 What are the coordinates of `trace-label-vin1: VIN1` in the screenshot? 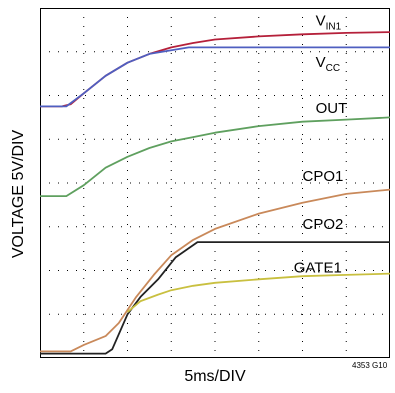 It's located at (329, 23).